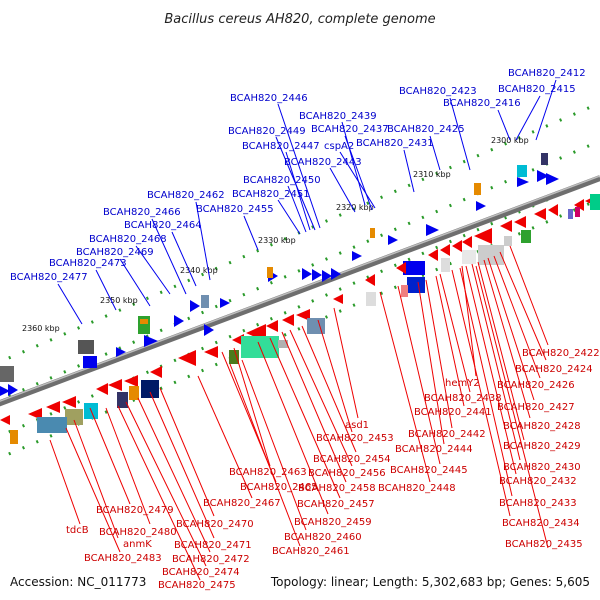 This screenshot has height=600, width=600. I want to click on gene-label: BCAH820_2433, so click(538, 503).